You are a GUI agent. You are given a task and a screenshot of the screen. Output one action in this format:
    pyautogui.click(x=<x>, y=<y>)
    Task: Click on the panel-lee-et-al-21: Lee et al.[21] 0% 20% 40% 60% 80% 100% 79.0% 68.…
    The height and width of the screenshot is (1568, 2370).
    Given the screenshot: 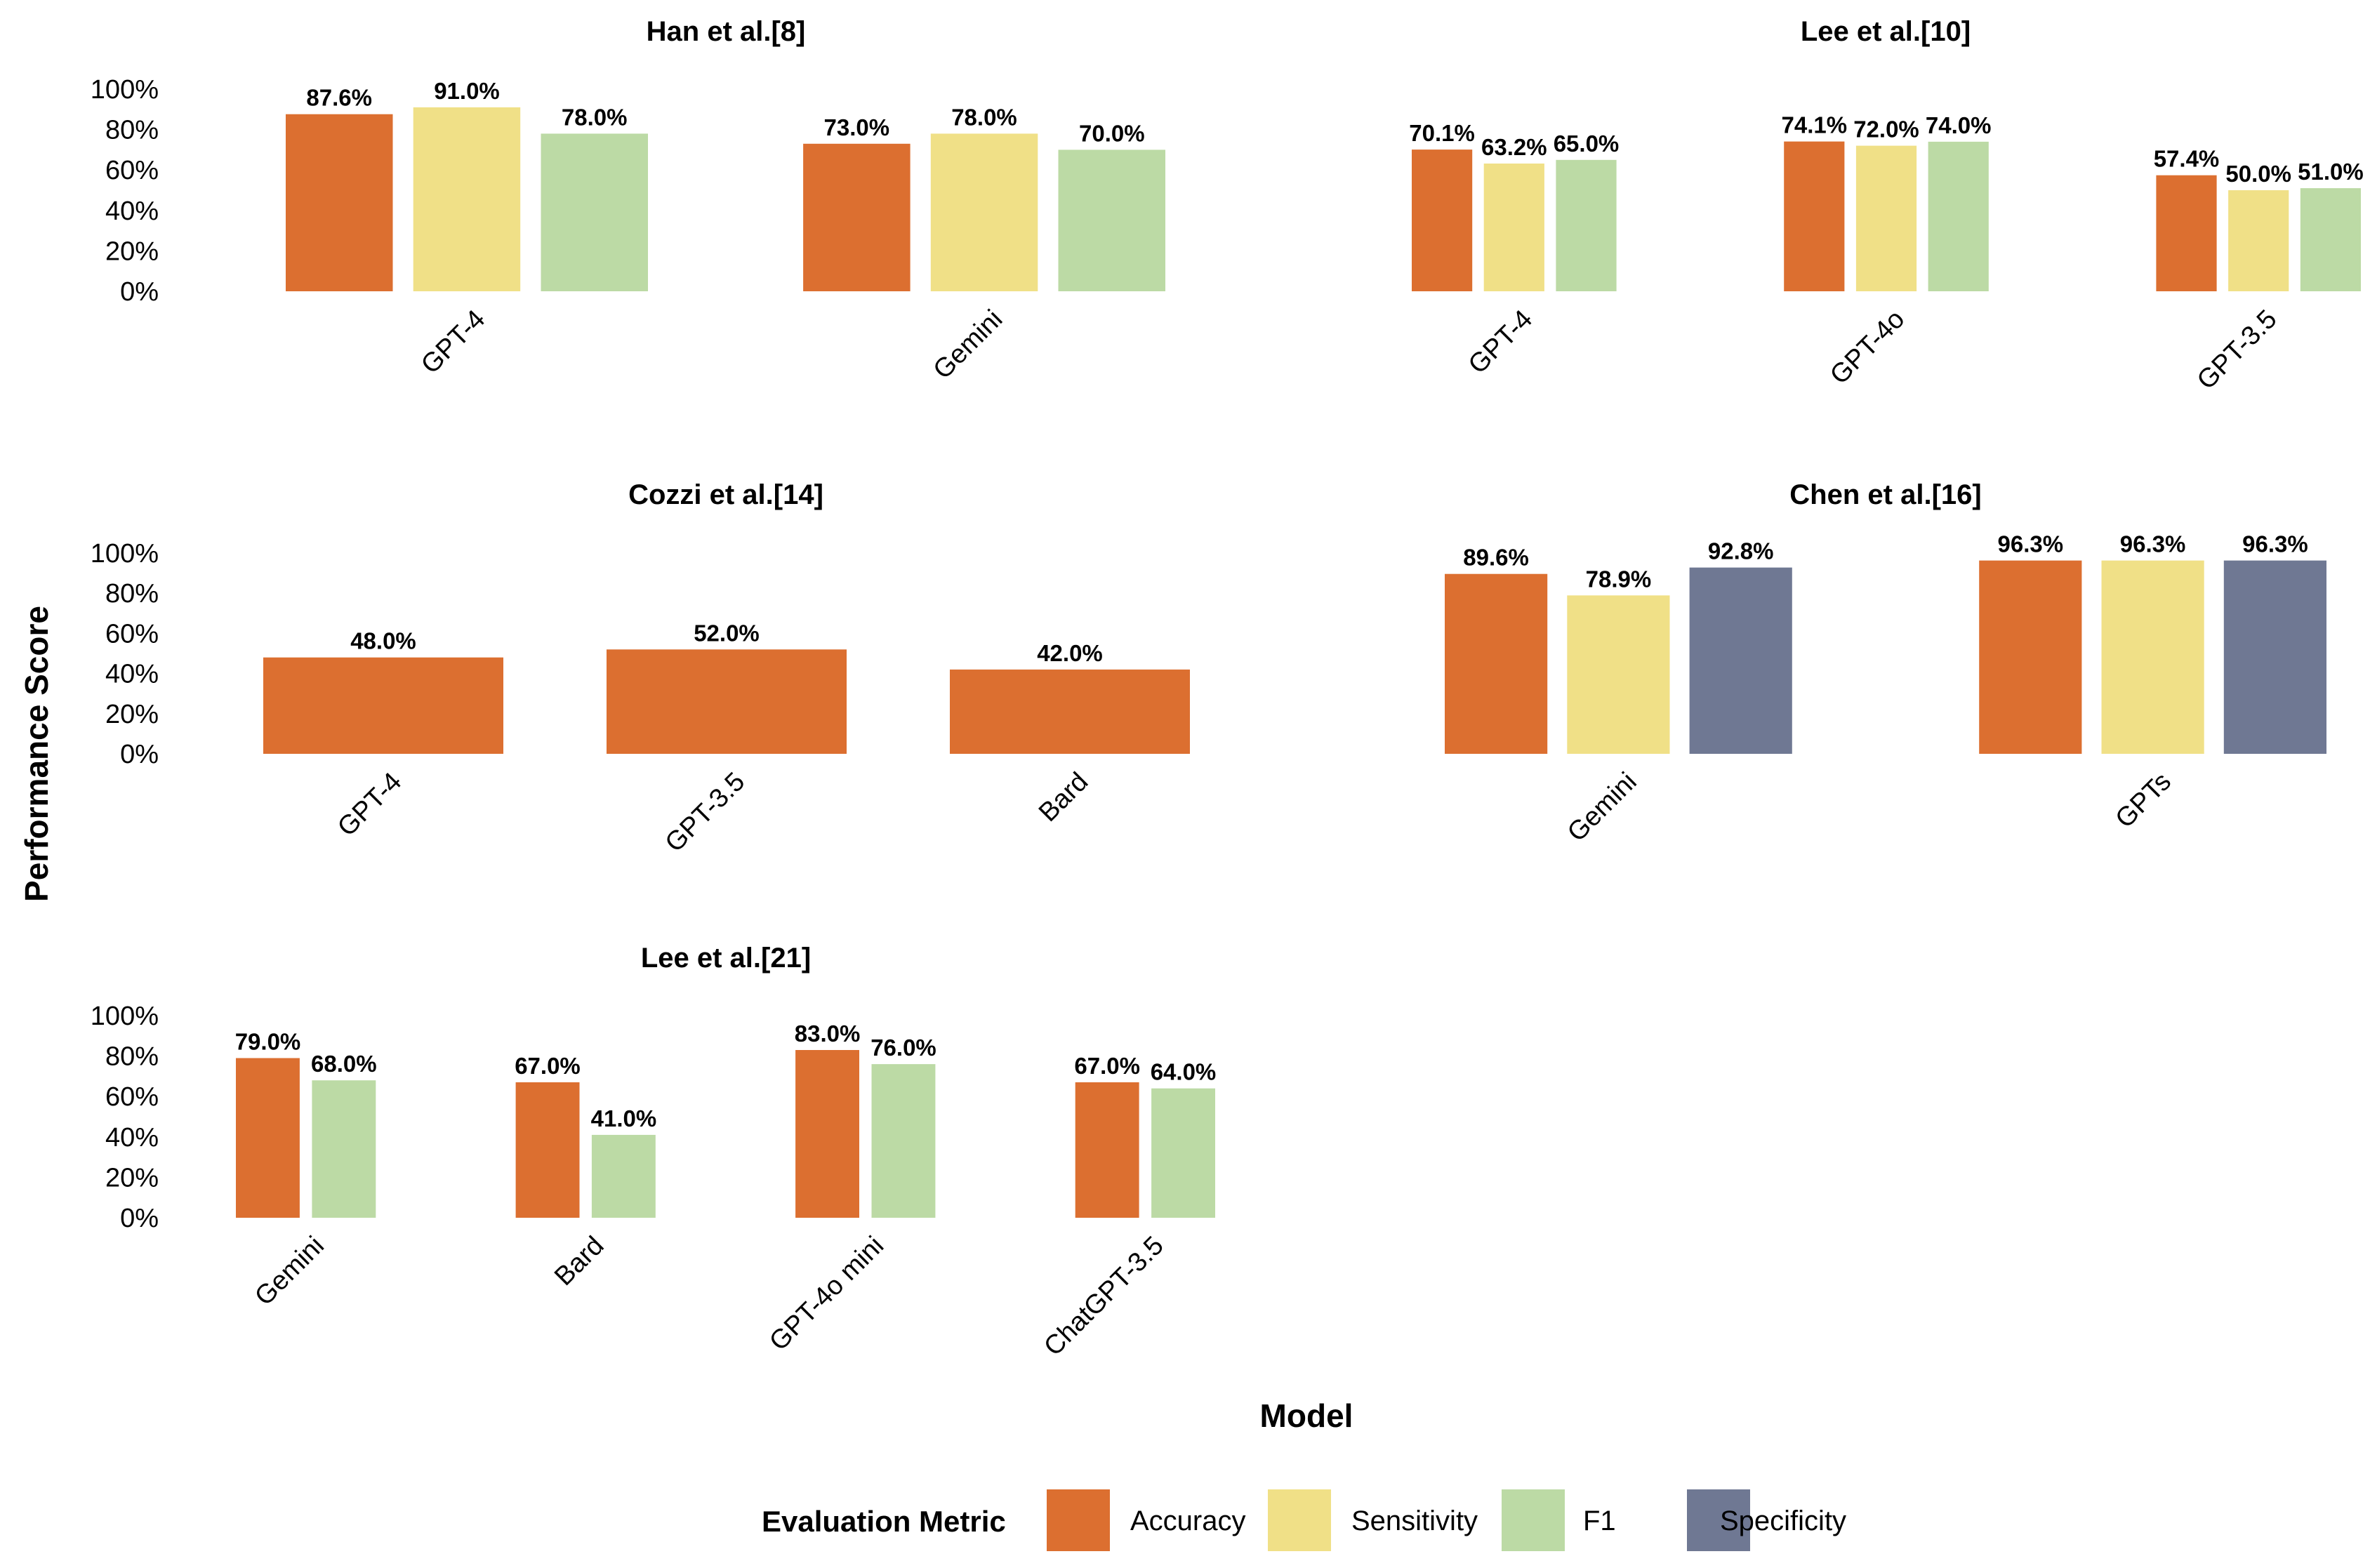 What is the action you would take?
    pyautogui.click(x=653, y=1152)
    